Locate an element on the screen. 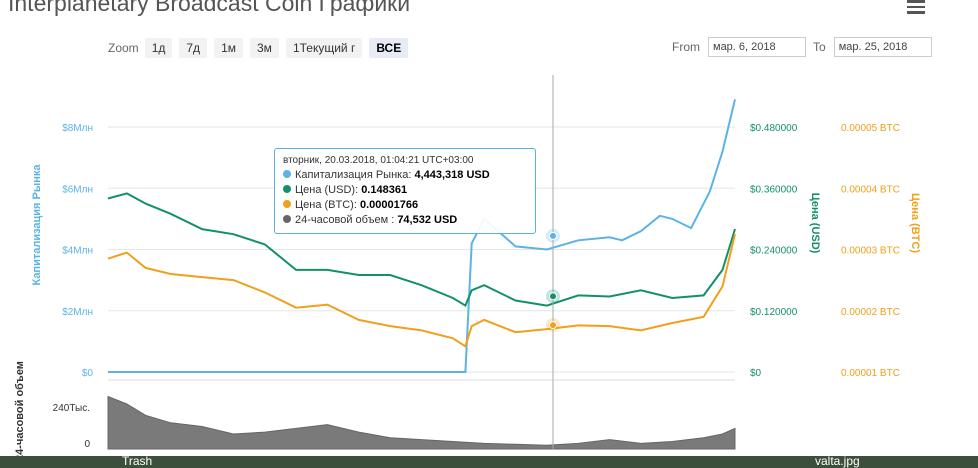 The height and width of the screenshot is (468, 978). tick-label: $0.240000 is located at coordinates (774, 251).